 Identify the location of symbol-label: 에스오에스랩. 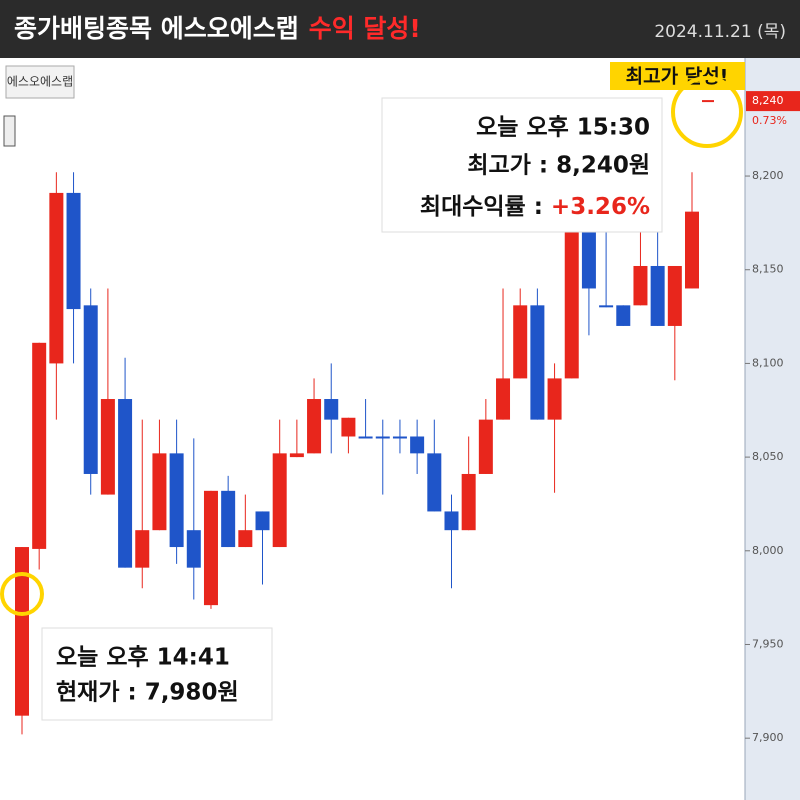
(40, 82).